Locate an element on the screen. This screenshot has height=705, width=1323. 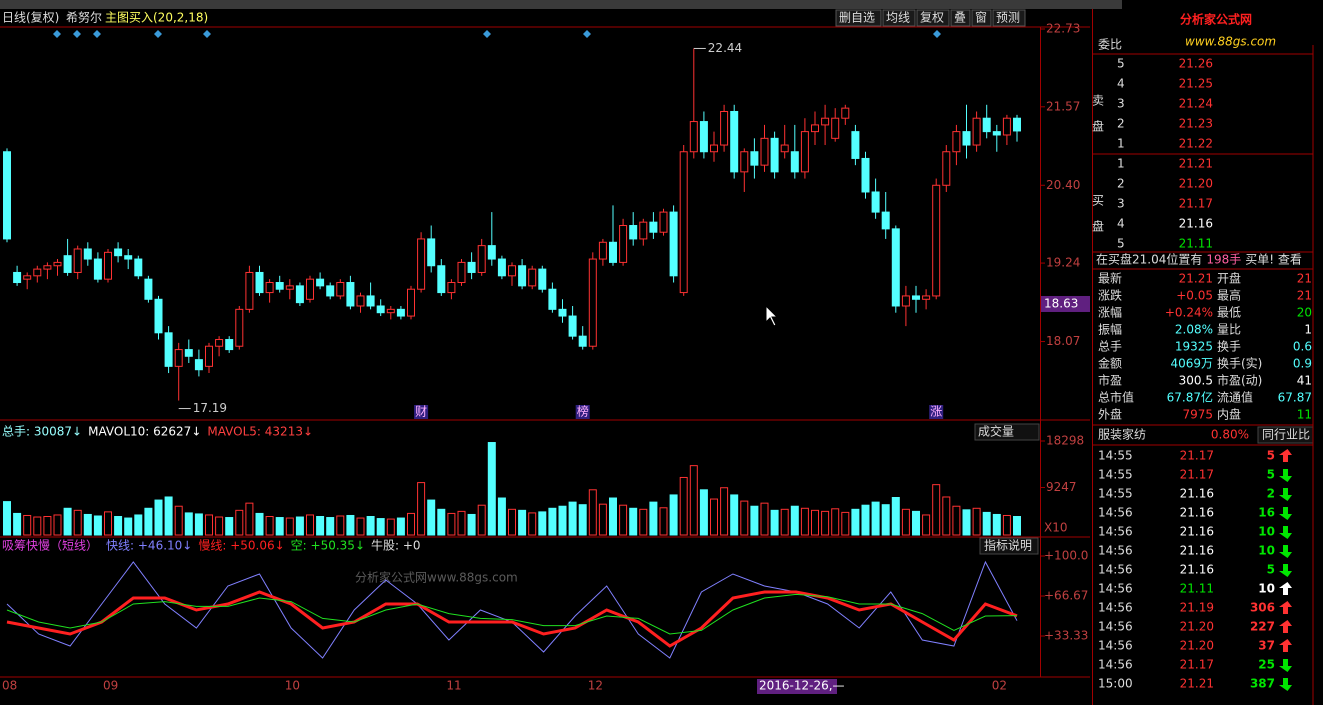
book-level: 3 is located at coordinates (1121, 204).